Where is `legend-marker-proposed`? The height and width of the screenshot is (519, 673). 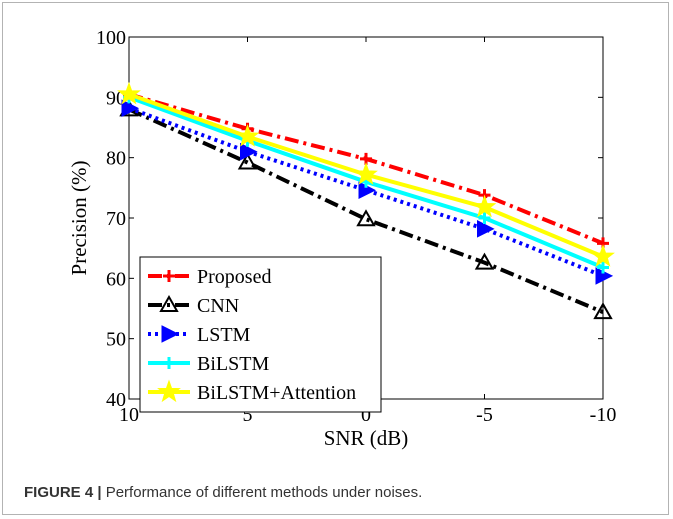
legend-marker-proposed is located at coordinates (169, 276).